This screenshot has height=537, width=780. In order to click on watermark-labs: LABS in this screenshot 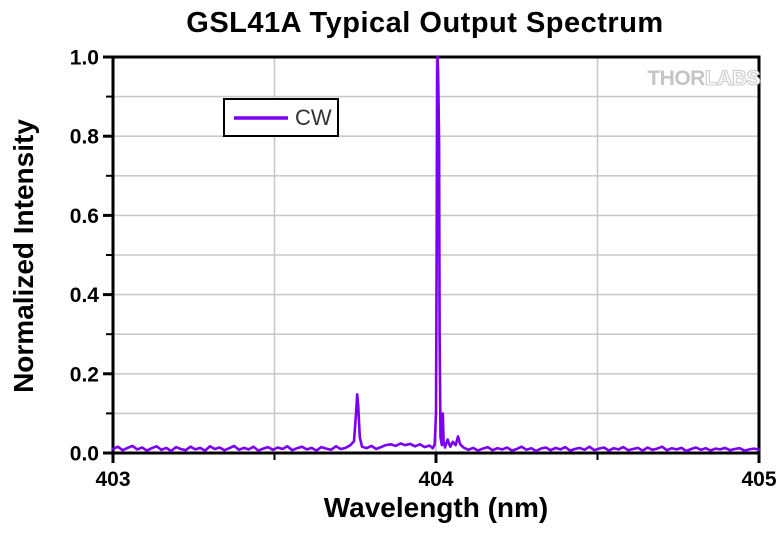, I will do `click(732, 78)`.